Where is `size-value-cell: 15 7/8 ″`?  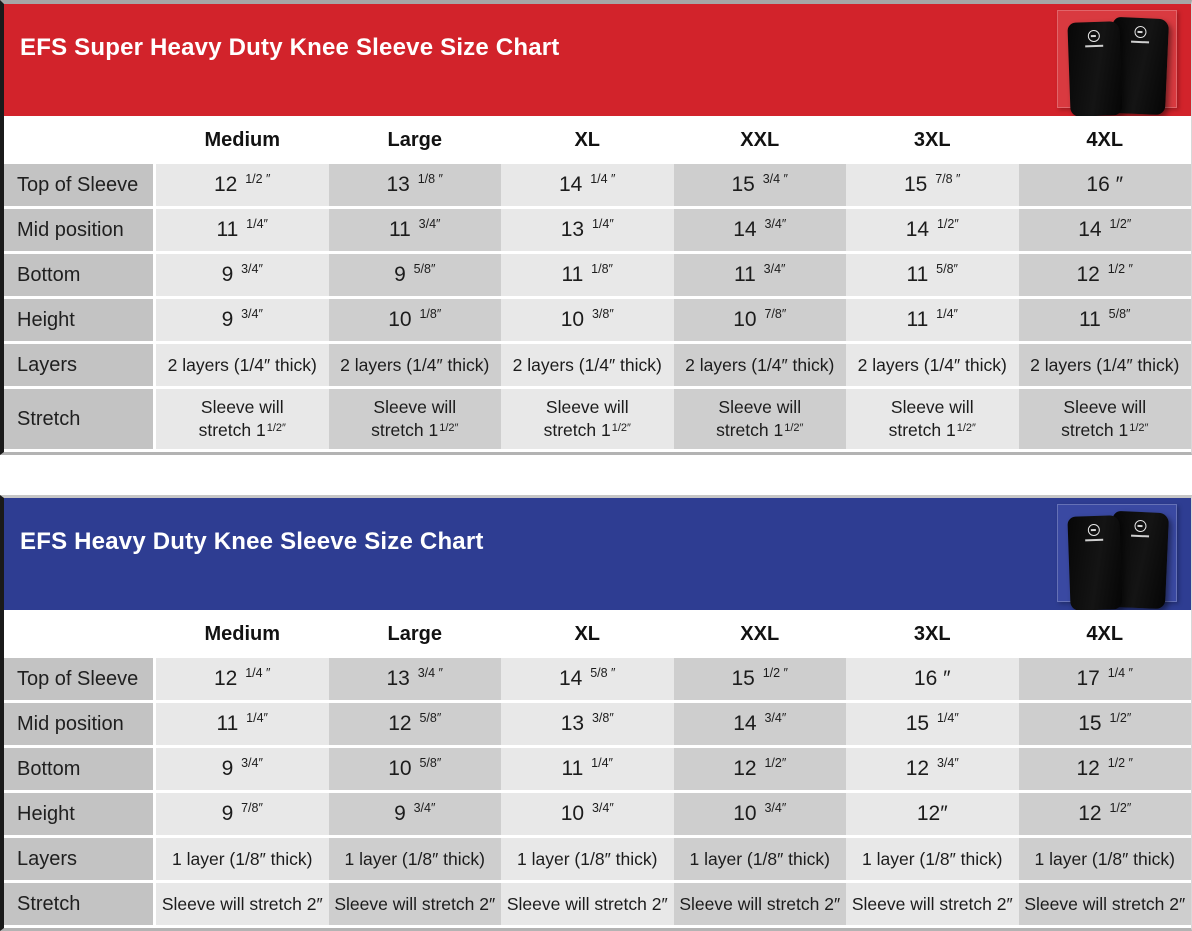
size-value-cell: 15 7/8 ″ is located at coordinates (932, 185).